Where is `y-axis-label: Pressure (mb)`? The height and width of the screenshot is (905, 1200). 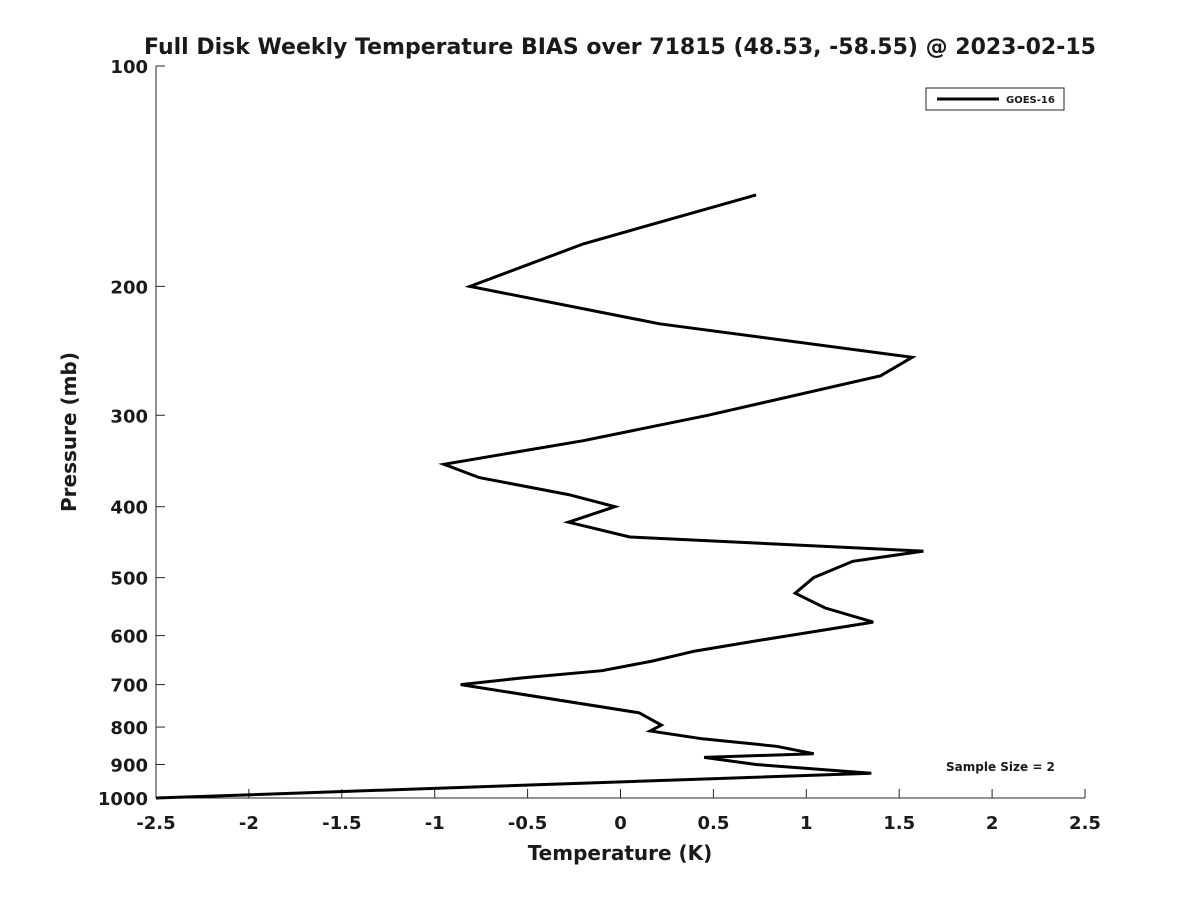
y-axis-label: Pressure (mb) is located at coordinates (69, 432).